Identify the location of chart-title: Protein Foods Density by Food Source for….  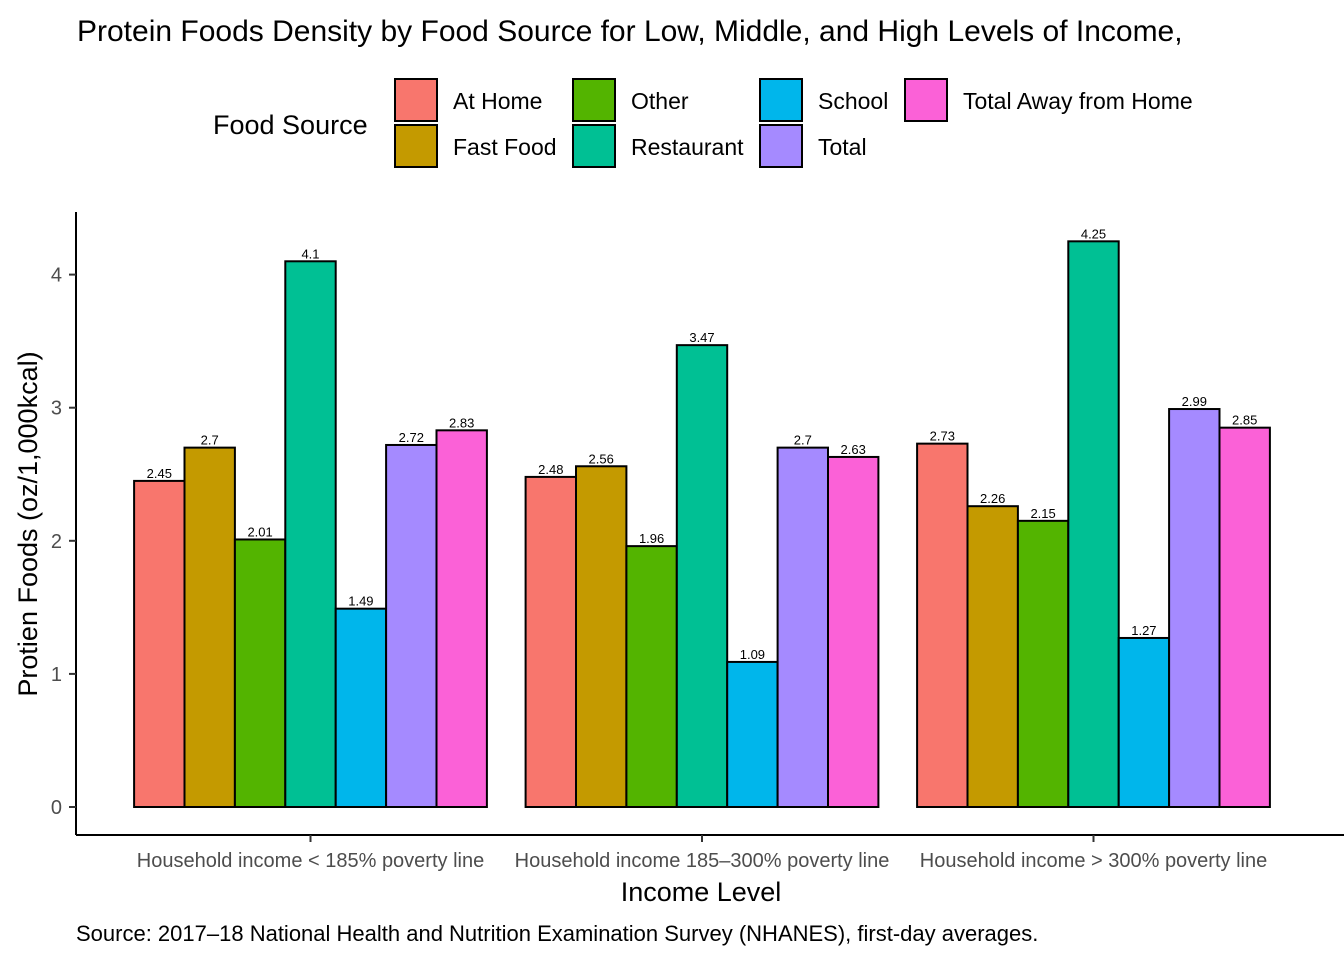
(630, 31).